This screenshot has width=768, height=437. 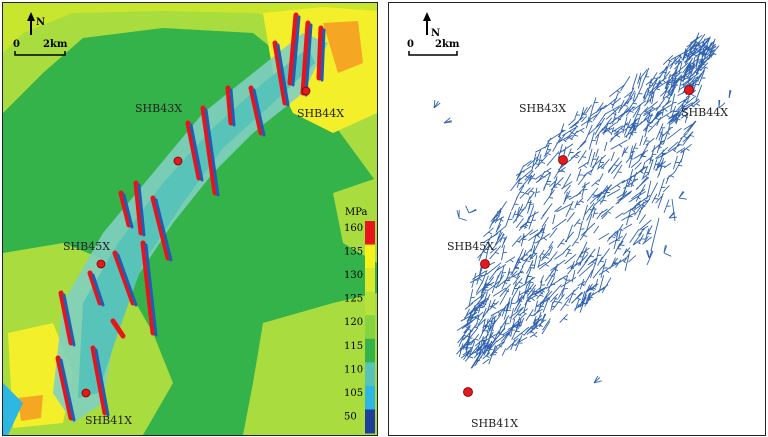 I want to click on legend-tick-label: 110, so click(x=353, y=369).